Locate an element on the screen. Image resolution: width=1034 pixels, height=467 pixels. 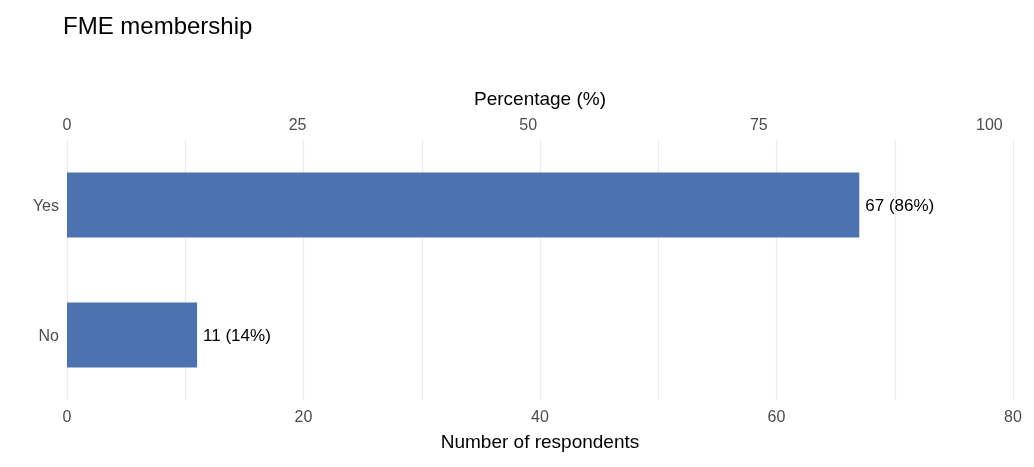
x-axis-title: Number of respondents is located at coordinates (540, 441).